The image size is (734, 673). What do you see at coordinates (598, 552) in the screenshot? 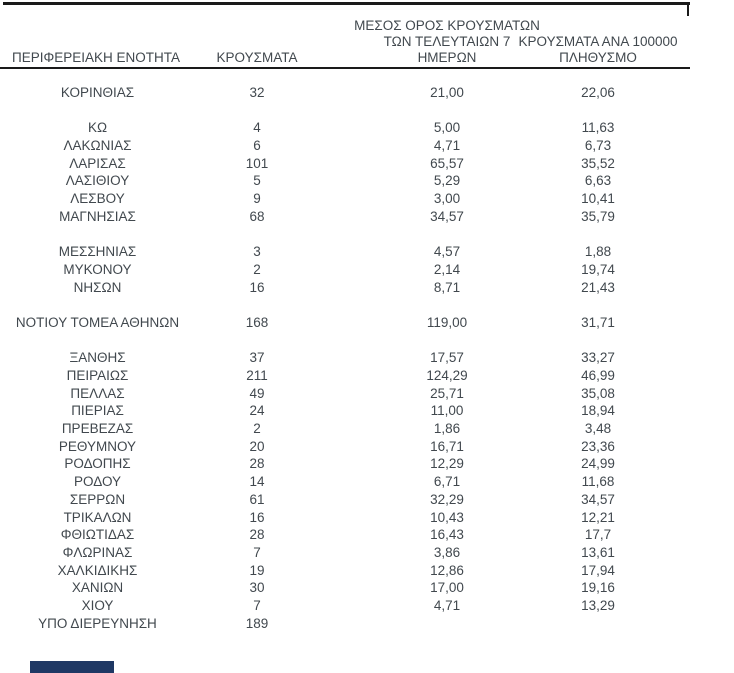
I see `per100k-cell: 13,61` at bounding box center [598, 552].